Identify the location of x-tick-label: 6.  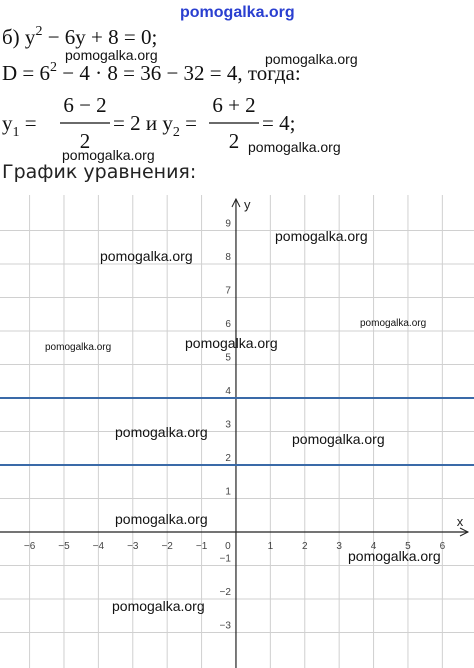
(443, 546).